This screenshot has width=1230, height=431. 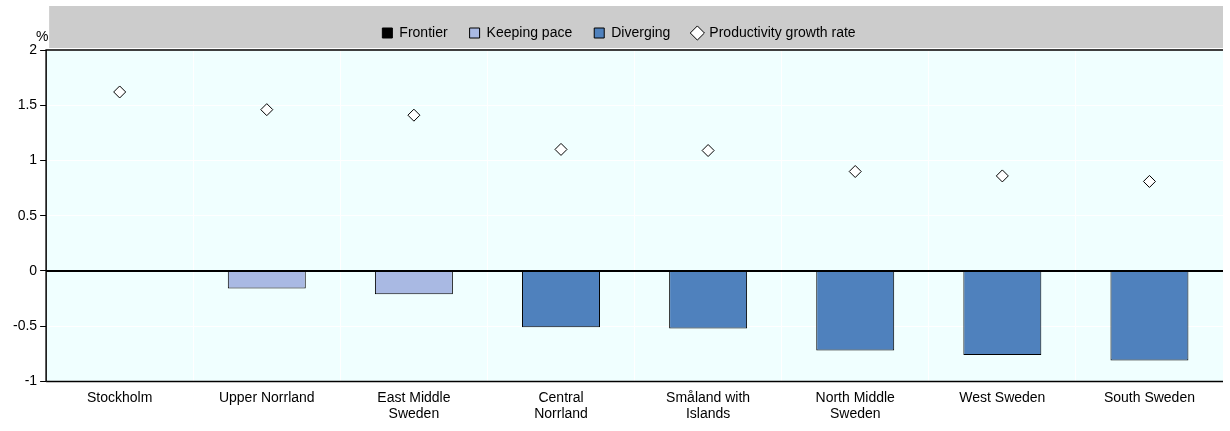 I want to click on x-tick-label: West Sweden, so click(x=1002, y=396).